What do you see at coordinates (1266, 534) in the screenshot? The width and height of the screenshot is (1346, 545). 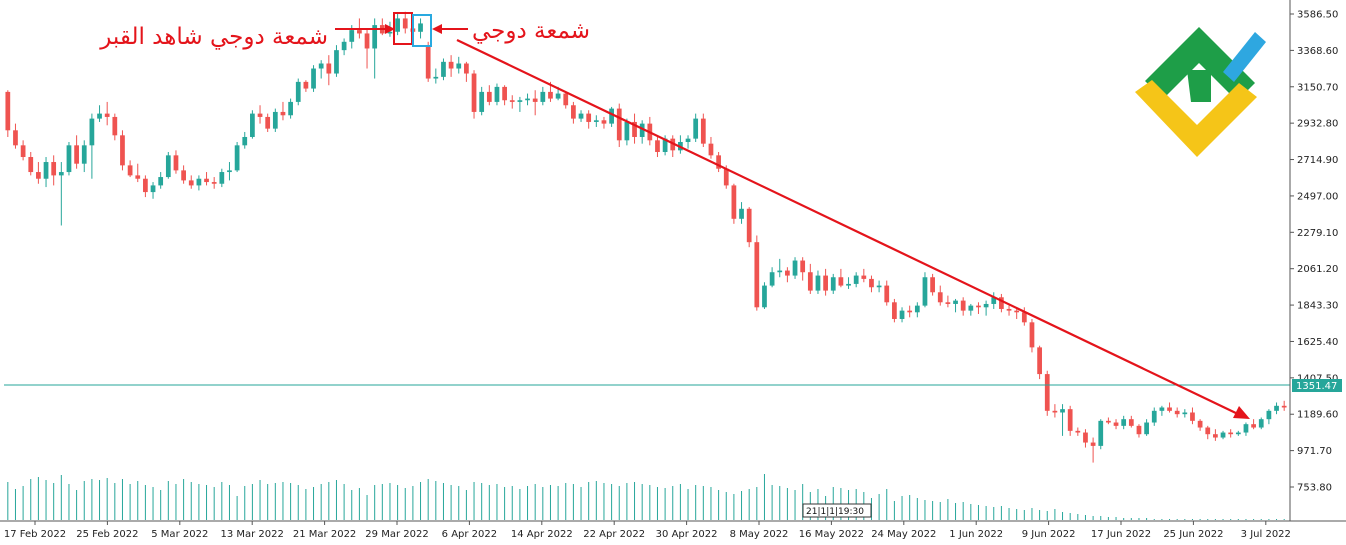 I see `x-tick-label: 3 Jul 2022` at bounding box center [1266, 534].